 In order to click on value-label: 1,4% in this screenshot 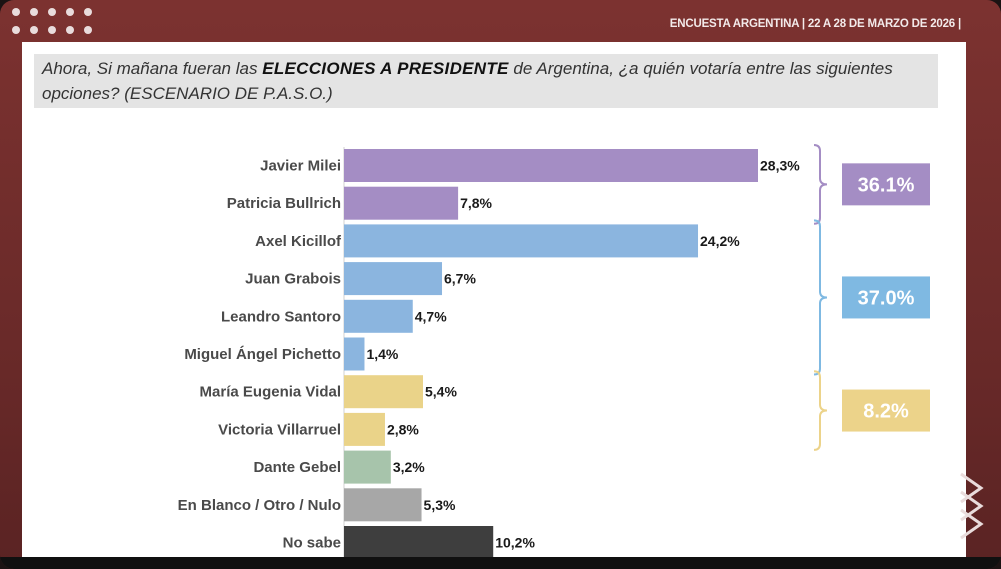, I will do `click(382, 354)`.